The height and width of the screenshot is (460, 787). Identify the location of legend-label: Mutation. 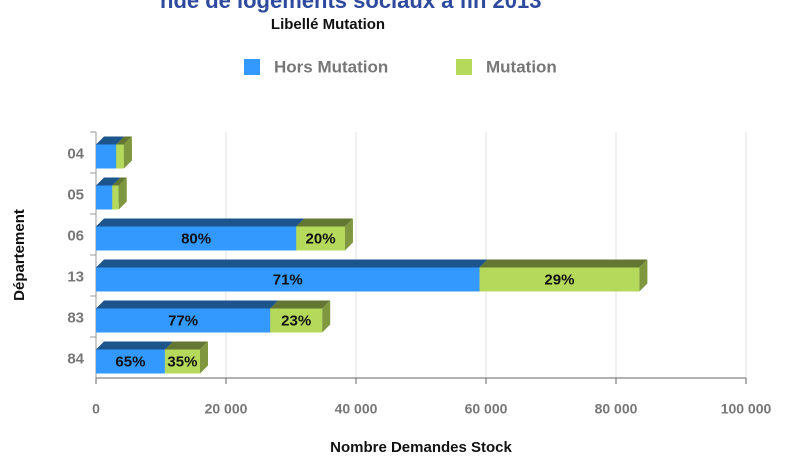
(521, 66).